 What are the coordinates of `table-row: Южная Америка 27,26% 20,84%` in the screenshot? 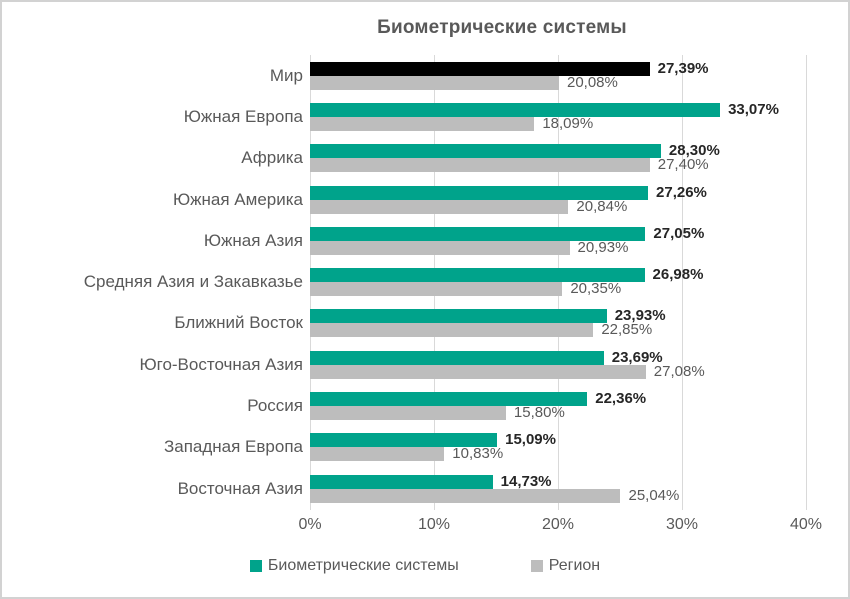 It's located at (425, 199).